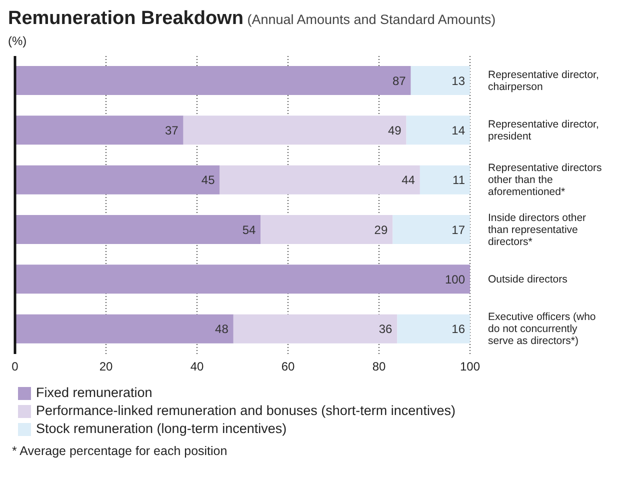 The image size is (618, 483). I want to click on chart-subtitle: (Annual Amounts and Standard Amounts), so click(371, 19).